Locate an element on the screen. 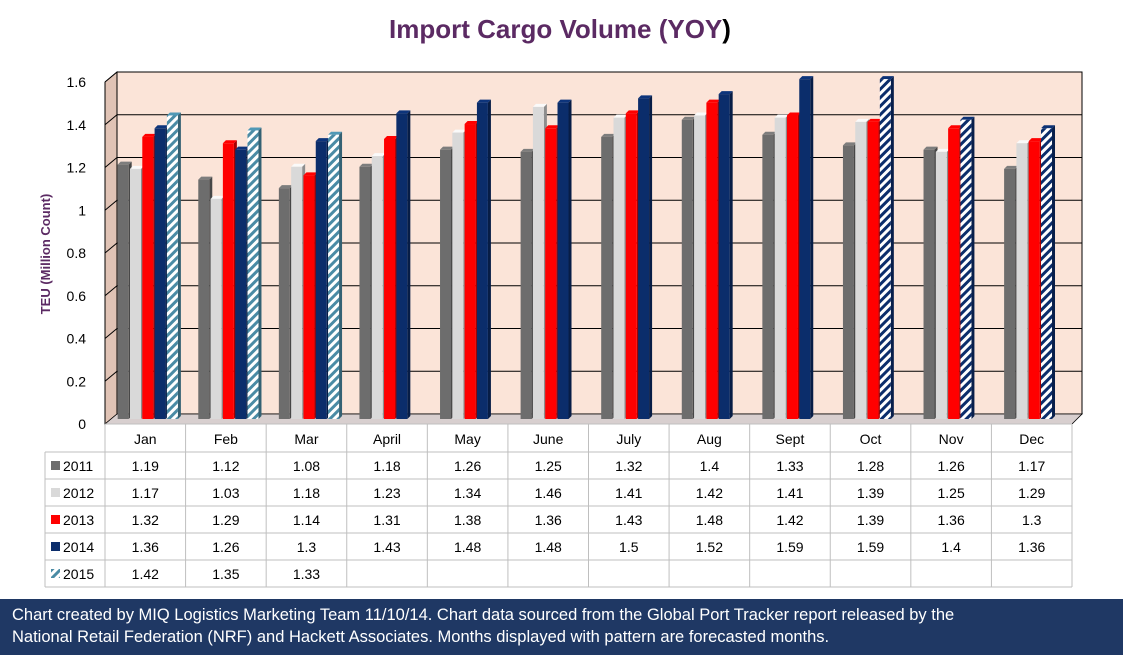 The height and width of the screenshot is (655, 1123). bar-2012-june is located at coordinates (539, 261).